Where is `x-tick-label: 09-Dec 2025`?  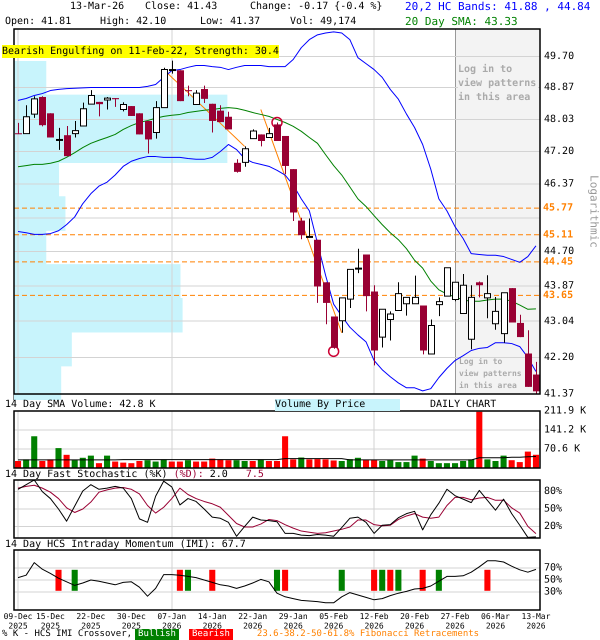 x-tick-label: 09-Dec 2025 is located at coordinates (18, 621).